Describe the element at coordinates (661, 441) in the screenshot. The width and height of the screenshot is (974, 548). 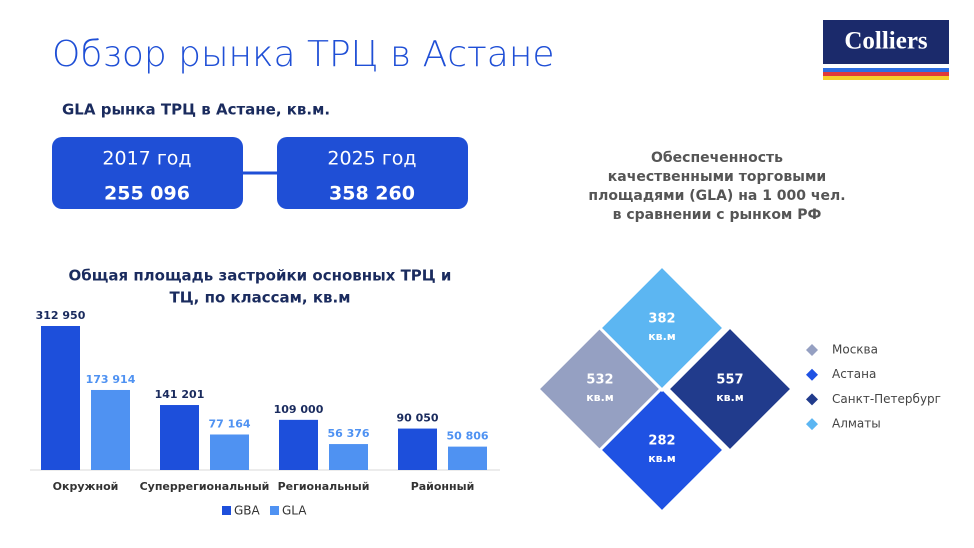
I see `diamond-value: 282` at that location.